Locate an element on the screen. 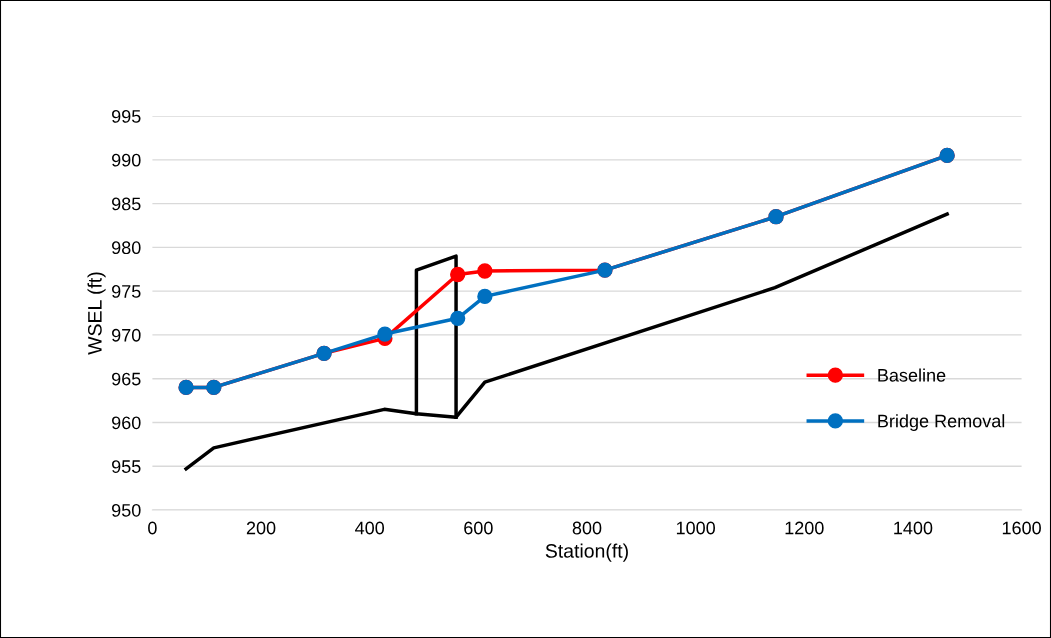 The width and height of the screenshot is (1051, 638). y-tick-label: 985 is located at coordinates (126, 204).